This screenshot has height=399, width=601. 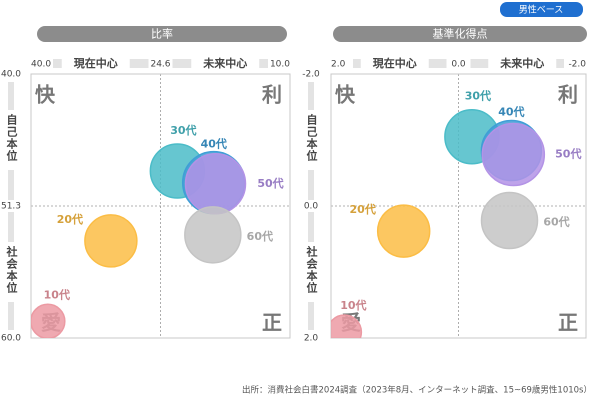 I want to click on chart-title: 基準化得点, so click(x=460, y=34).